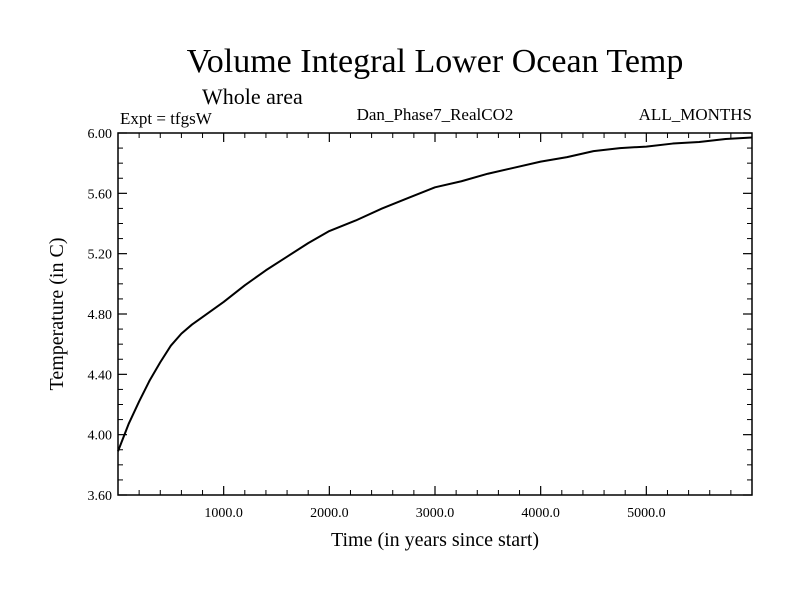 Image resolution: width=800 pixels, height=605 pixels. Describe the element at coordinates (100, 255) in the screenshot. I see `y-tick-label: 5.20` at that location.